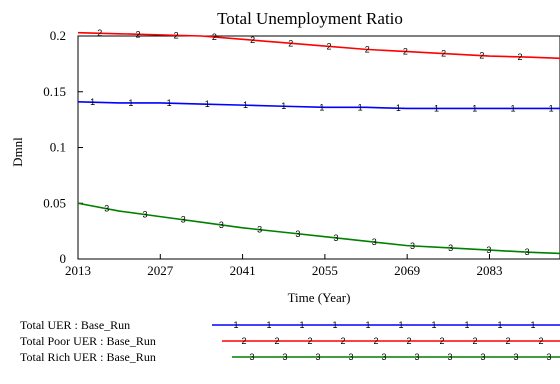 The width and height of the screenshot is (560, 384). Describe the element at coordinates (54, 202) in the screenshot. I see `y-tick-label: 0.05` at that location.